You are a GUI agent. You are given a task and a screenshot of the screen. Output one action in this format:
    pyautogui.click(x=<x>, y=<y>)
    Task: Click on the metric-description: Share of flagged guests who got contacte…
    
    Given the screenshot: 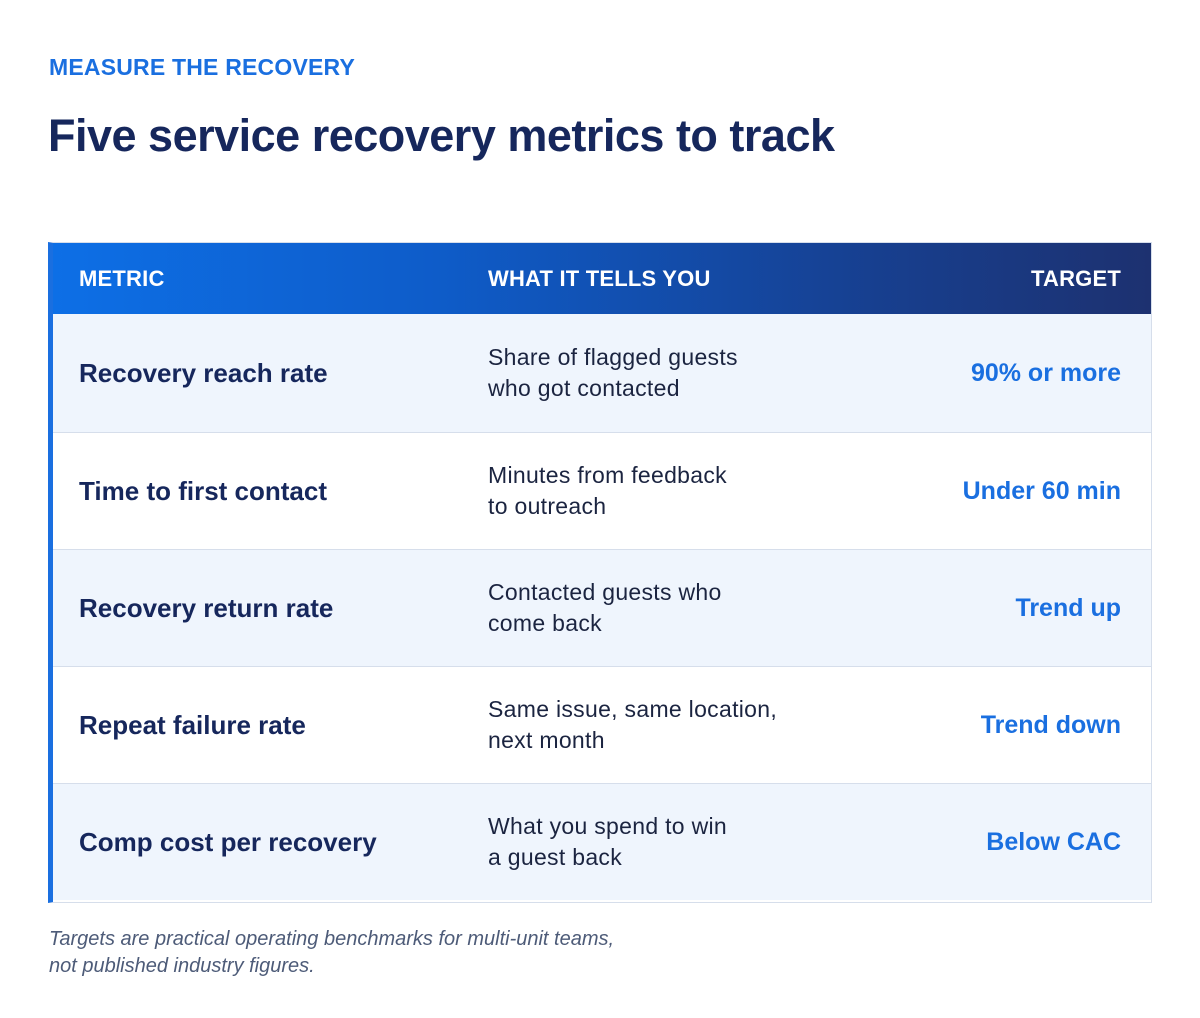 What is the action you would take?
    pyautogui.click(x=668, y=373)
    